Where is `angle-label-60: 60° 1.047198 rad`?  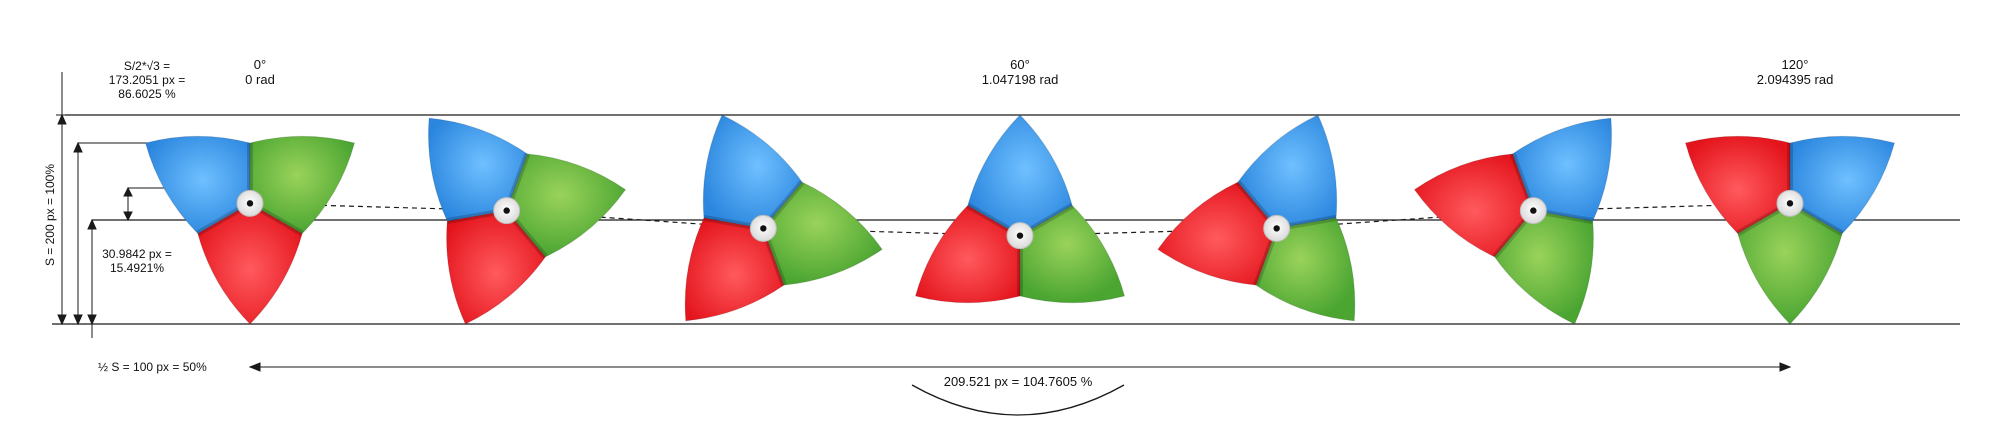 angle-label-60: 60° 1.047198 rad is located at coordinates (1020, 72).